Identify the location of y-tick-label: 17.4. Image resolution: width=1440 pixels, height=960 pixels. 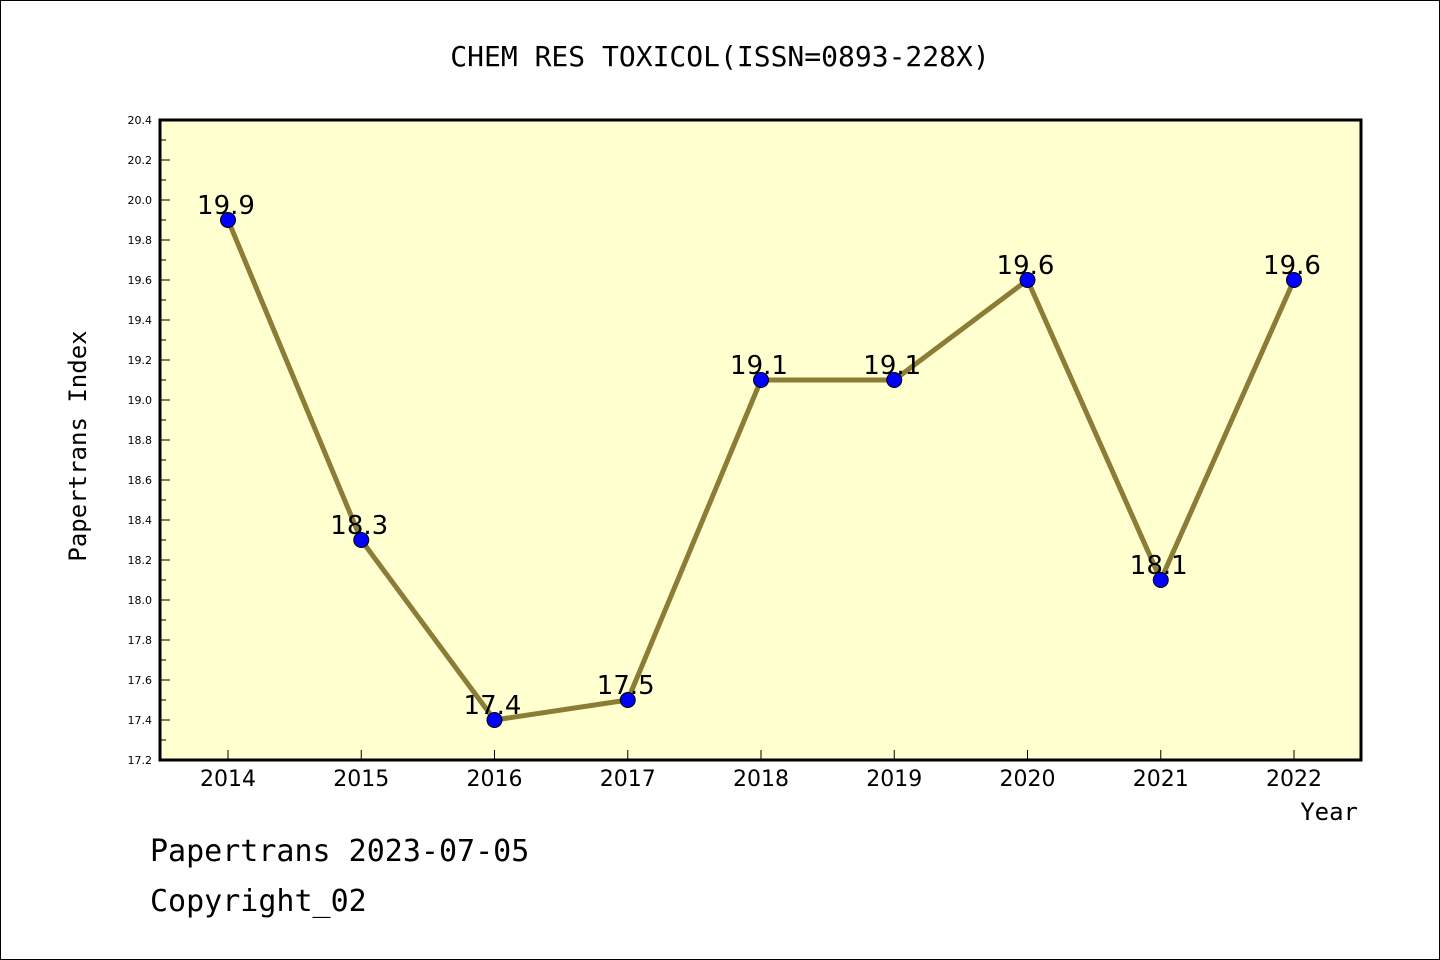
(140, 720).